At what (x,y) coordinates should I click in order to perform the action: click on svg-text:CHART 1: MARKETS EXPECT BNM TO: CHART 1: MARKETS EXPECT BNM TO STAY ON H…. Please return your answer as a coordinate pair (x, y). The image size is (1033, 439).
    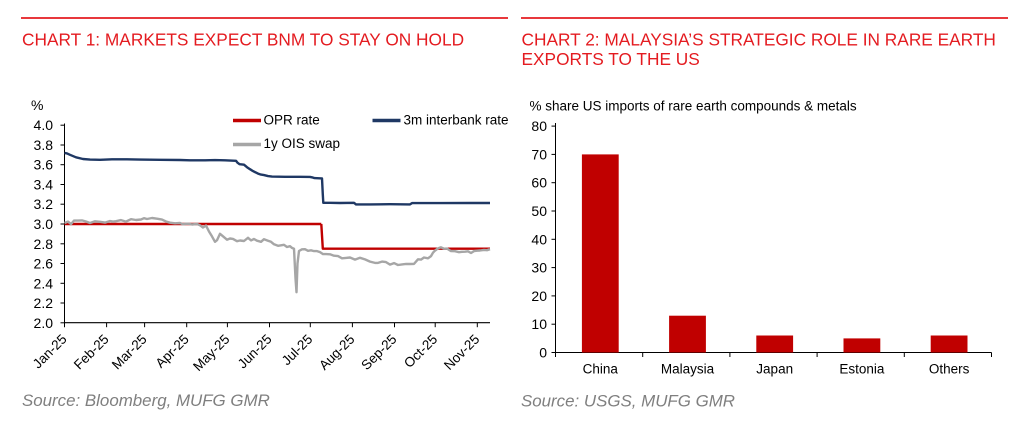
    Looking at the image, I should click on (243, 40).